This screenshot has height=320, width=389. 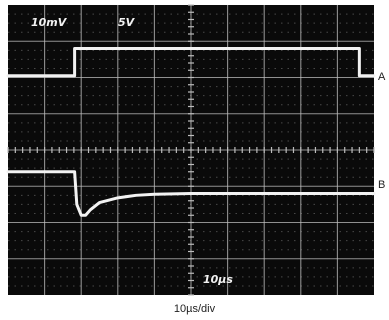 What do you see at coordinates (127, 22) in the screenshot?
I see `ch-b-scale-label: 5V` at bounding box center [127, 22].